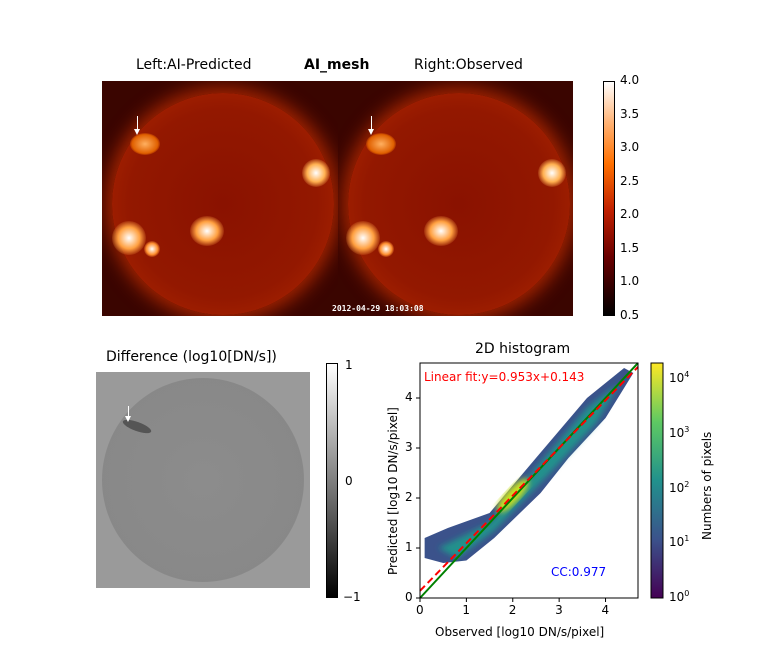 Image resolution: width=768 pixels, height=672 pixels. Describe the element at coordinates (605, 610) in the screenshot. I see `x-tick-label: 4` at that location.